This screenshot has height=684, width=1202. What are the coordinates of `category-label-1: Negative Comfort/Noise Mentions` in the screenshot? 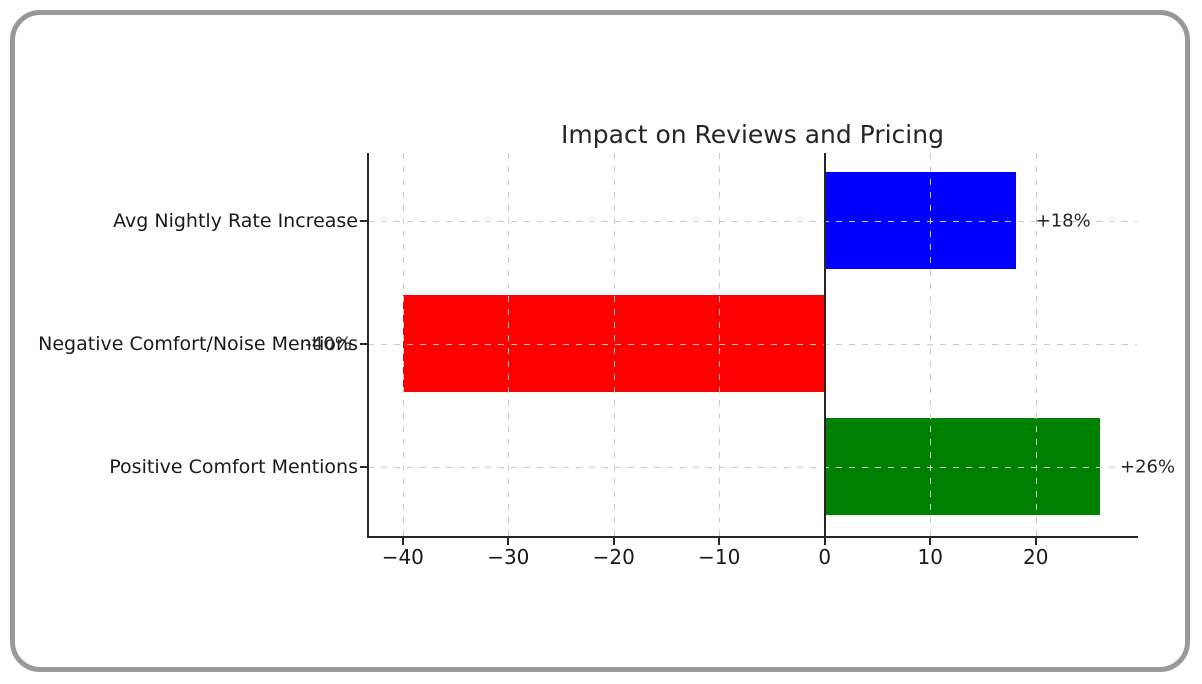 It's located at (198, 343).